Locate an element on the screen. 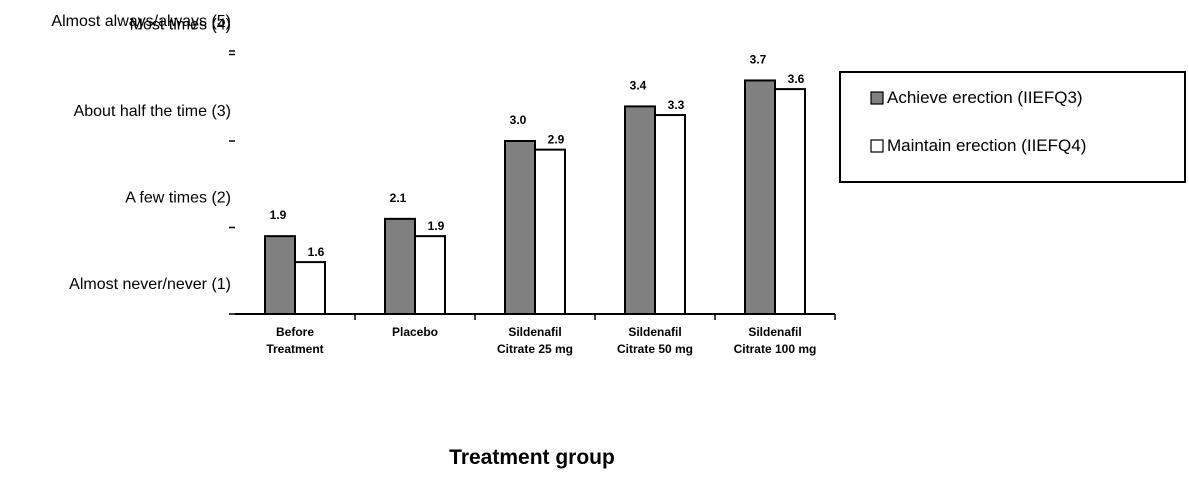 This screenshot has height=488, width=1189. data-label: 2.1 is located at coordinates (398, 198).